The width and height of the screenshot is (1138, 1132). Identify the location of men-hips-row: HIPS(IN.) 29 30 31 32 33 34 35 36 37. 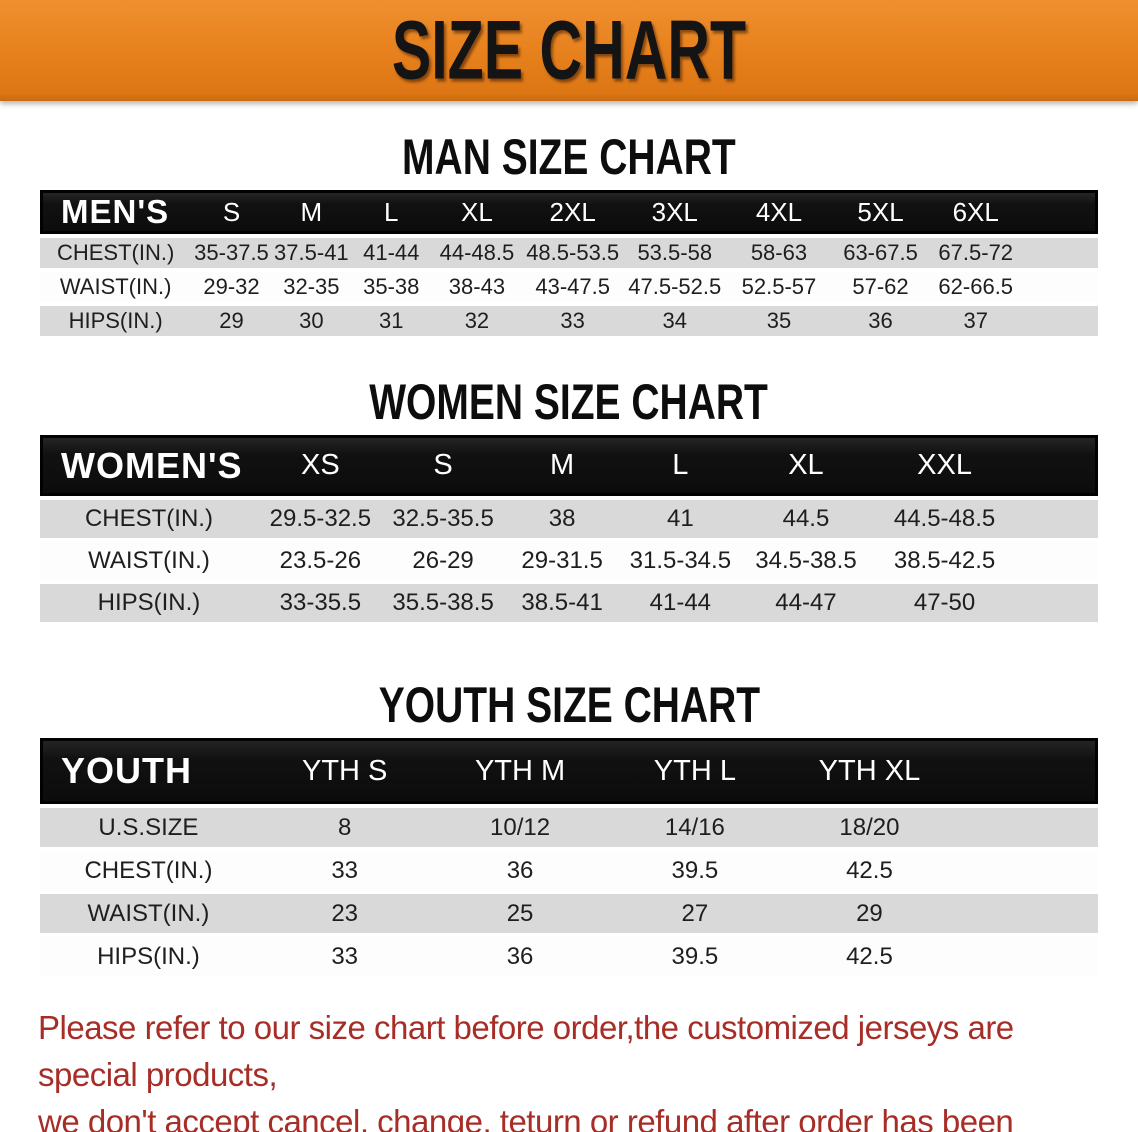
(569, 321).